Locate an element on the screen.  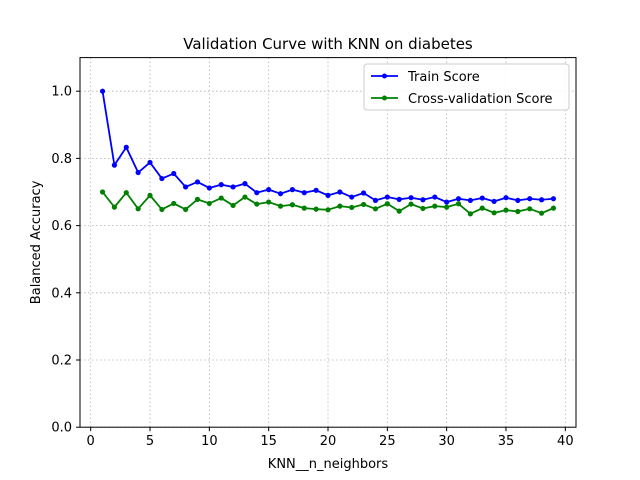
legend: Train Score Cross-validation Score is located at coordinates (466, 87).